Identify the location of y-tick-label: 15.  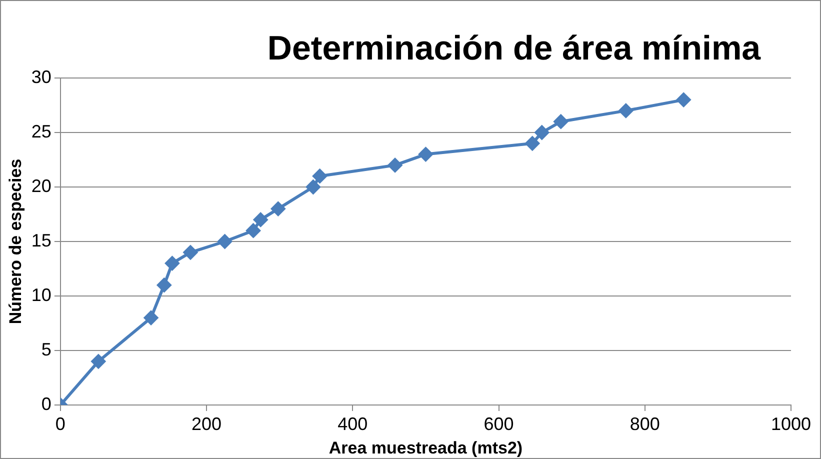
(41, 240).